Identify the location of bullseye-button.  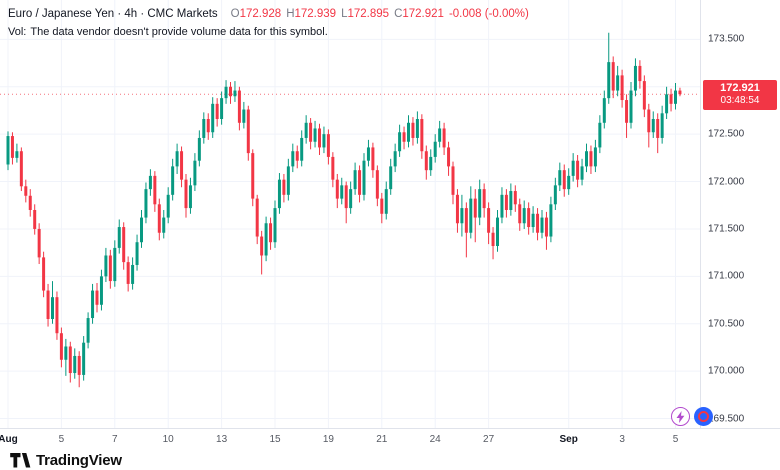
(703, 416).